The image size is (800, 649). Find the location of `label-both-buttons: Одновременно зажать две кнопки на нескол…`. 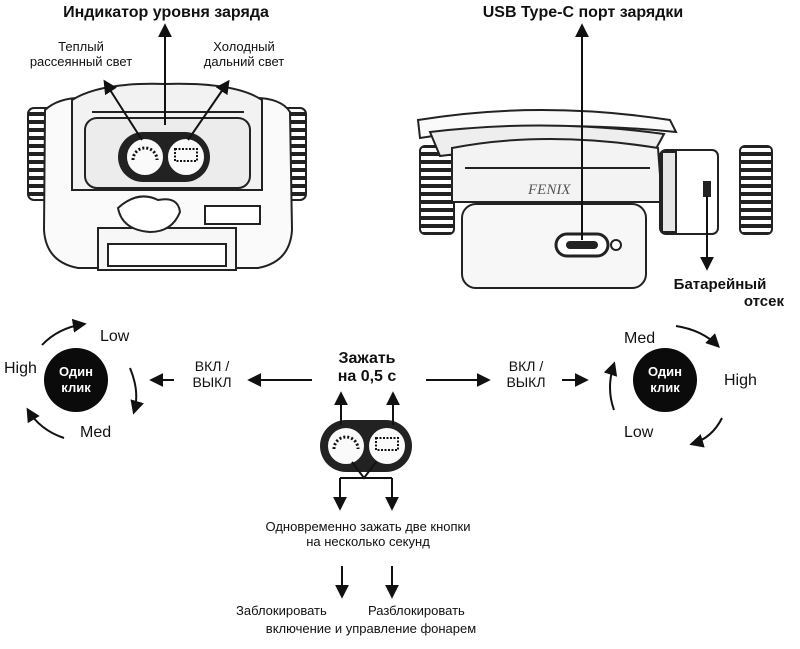

label-both-buttons: Одновременно зажать две кнопки на нескол… is located at coordinates (368, 534).